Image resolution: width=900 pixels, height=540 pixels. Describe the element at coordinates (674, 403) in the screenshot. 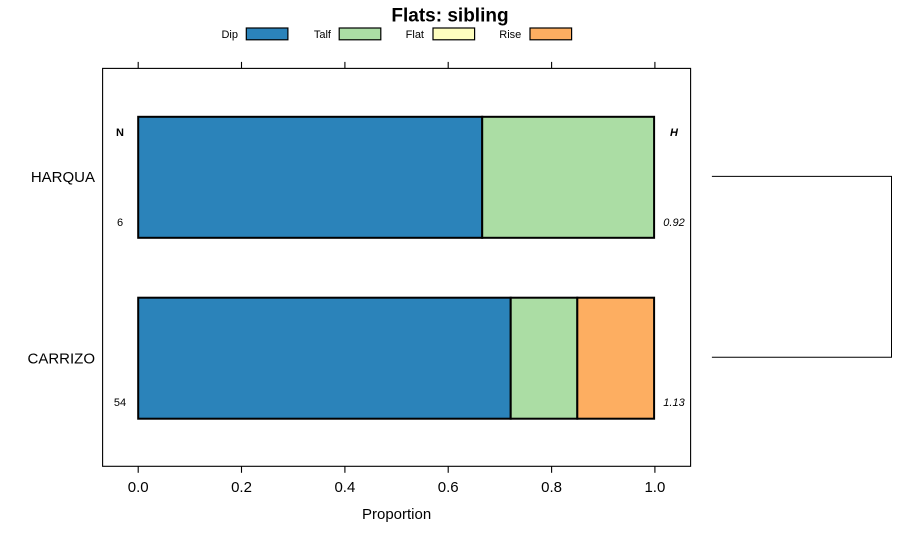

I see `svg-text: 1.13` at that location.